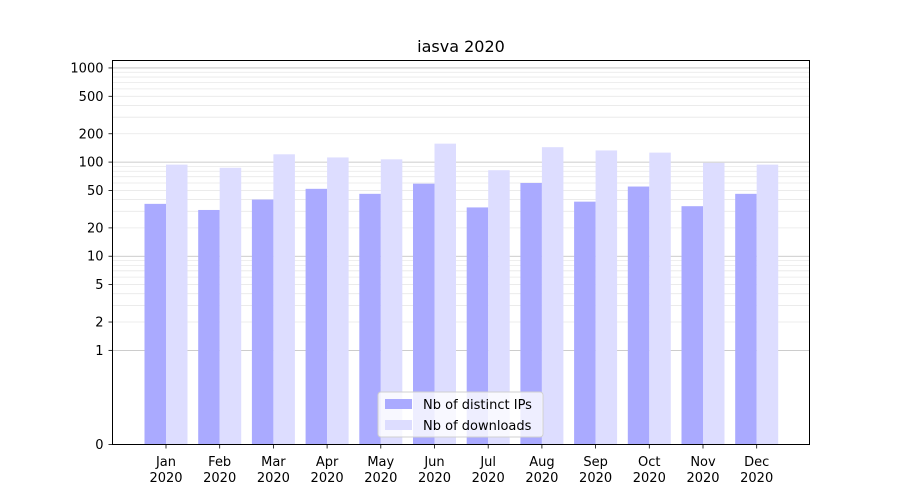  I want to click on x-tick-label-month: Mar, so click(273, 462).